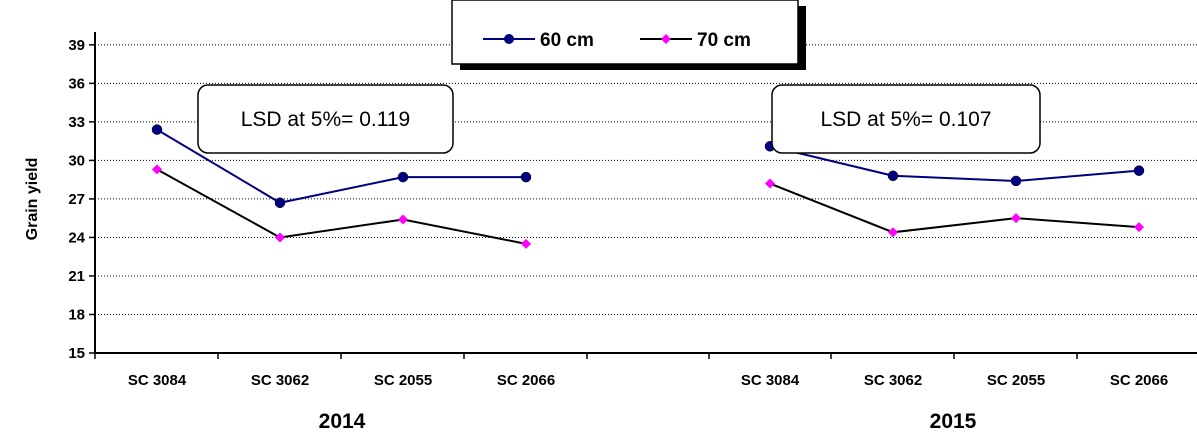 This screenshot has height=439, width=1197. Describe the element at coordinates (76, 353) in the screenshot. I see `y-tick-label: 15` at that location.